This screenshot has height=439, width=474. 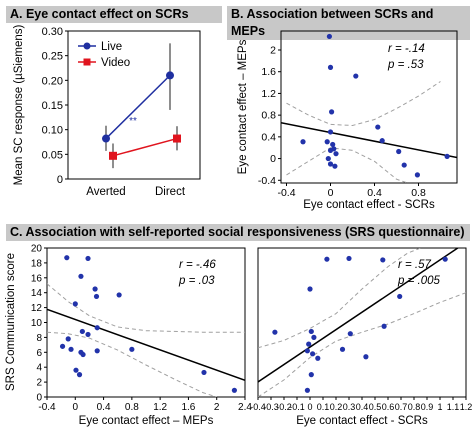 What do you see at coordinates (427, 407) in the screenshot?
I see `x-tick-label-C2: 0.9` at bounding box center [427, 407].